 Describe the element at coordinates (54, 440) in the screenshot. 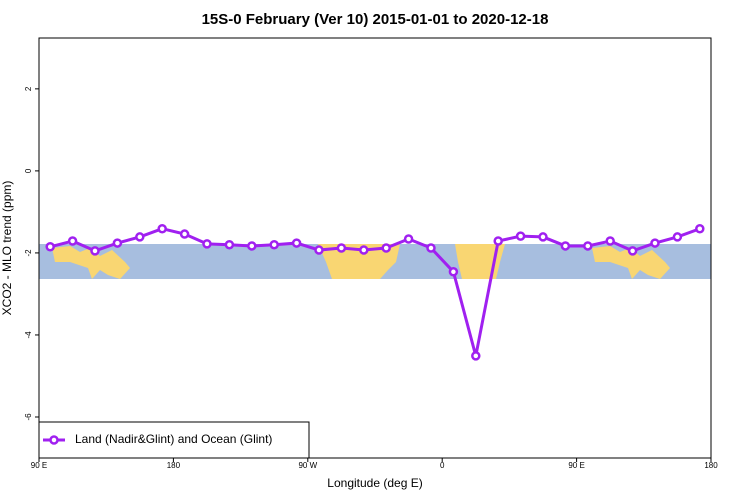

I see `legend-marker` at that location.